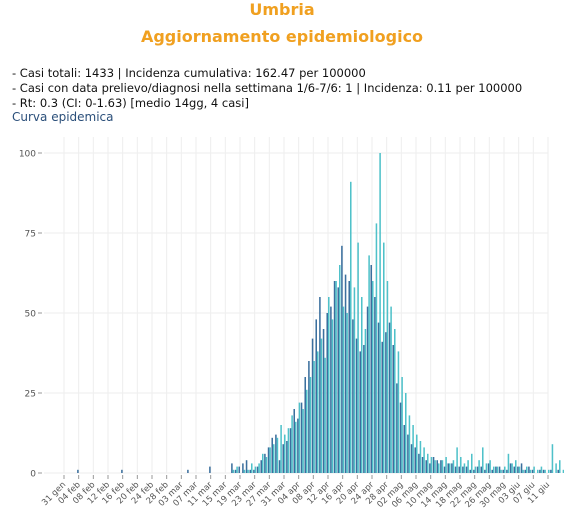 This screenshot has height=521, width=564. Describe the element at coordinates (282, 9) in the screenshot. I see `region-title: Umbria` at that location.